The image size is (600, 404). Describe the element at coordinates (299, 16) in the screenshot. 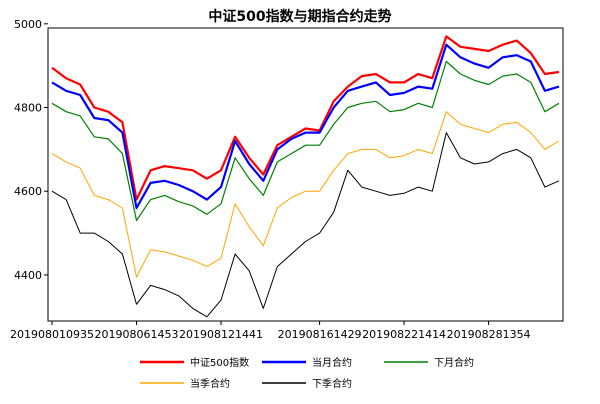

I see `chart-title: 中证500指数与期指合约走势` at that location.